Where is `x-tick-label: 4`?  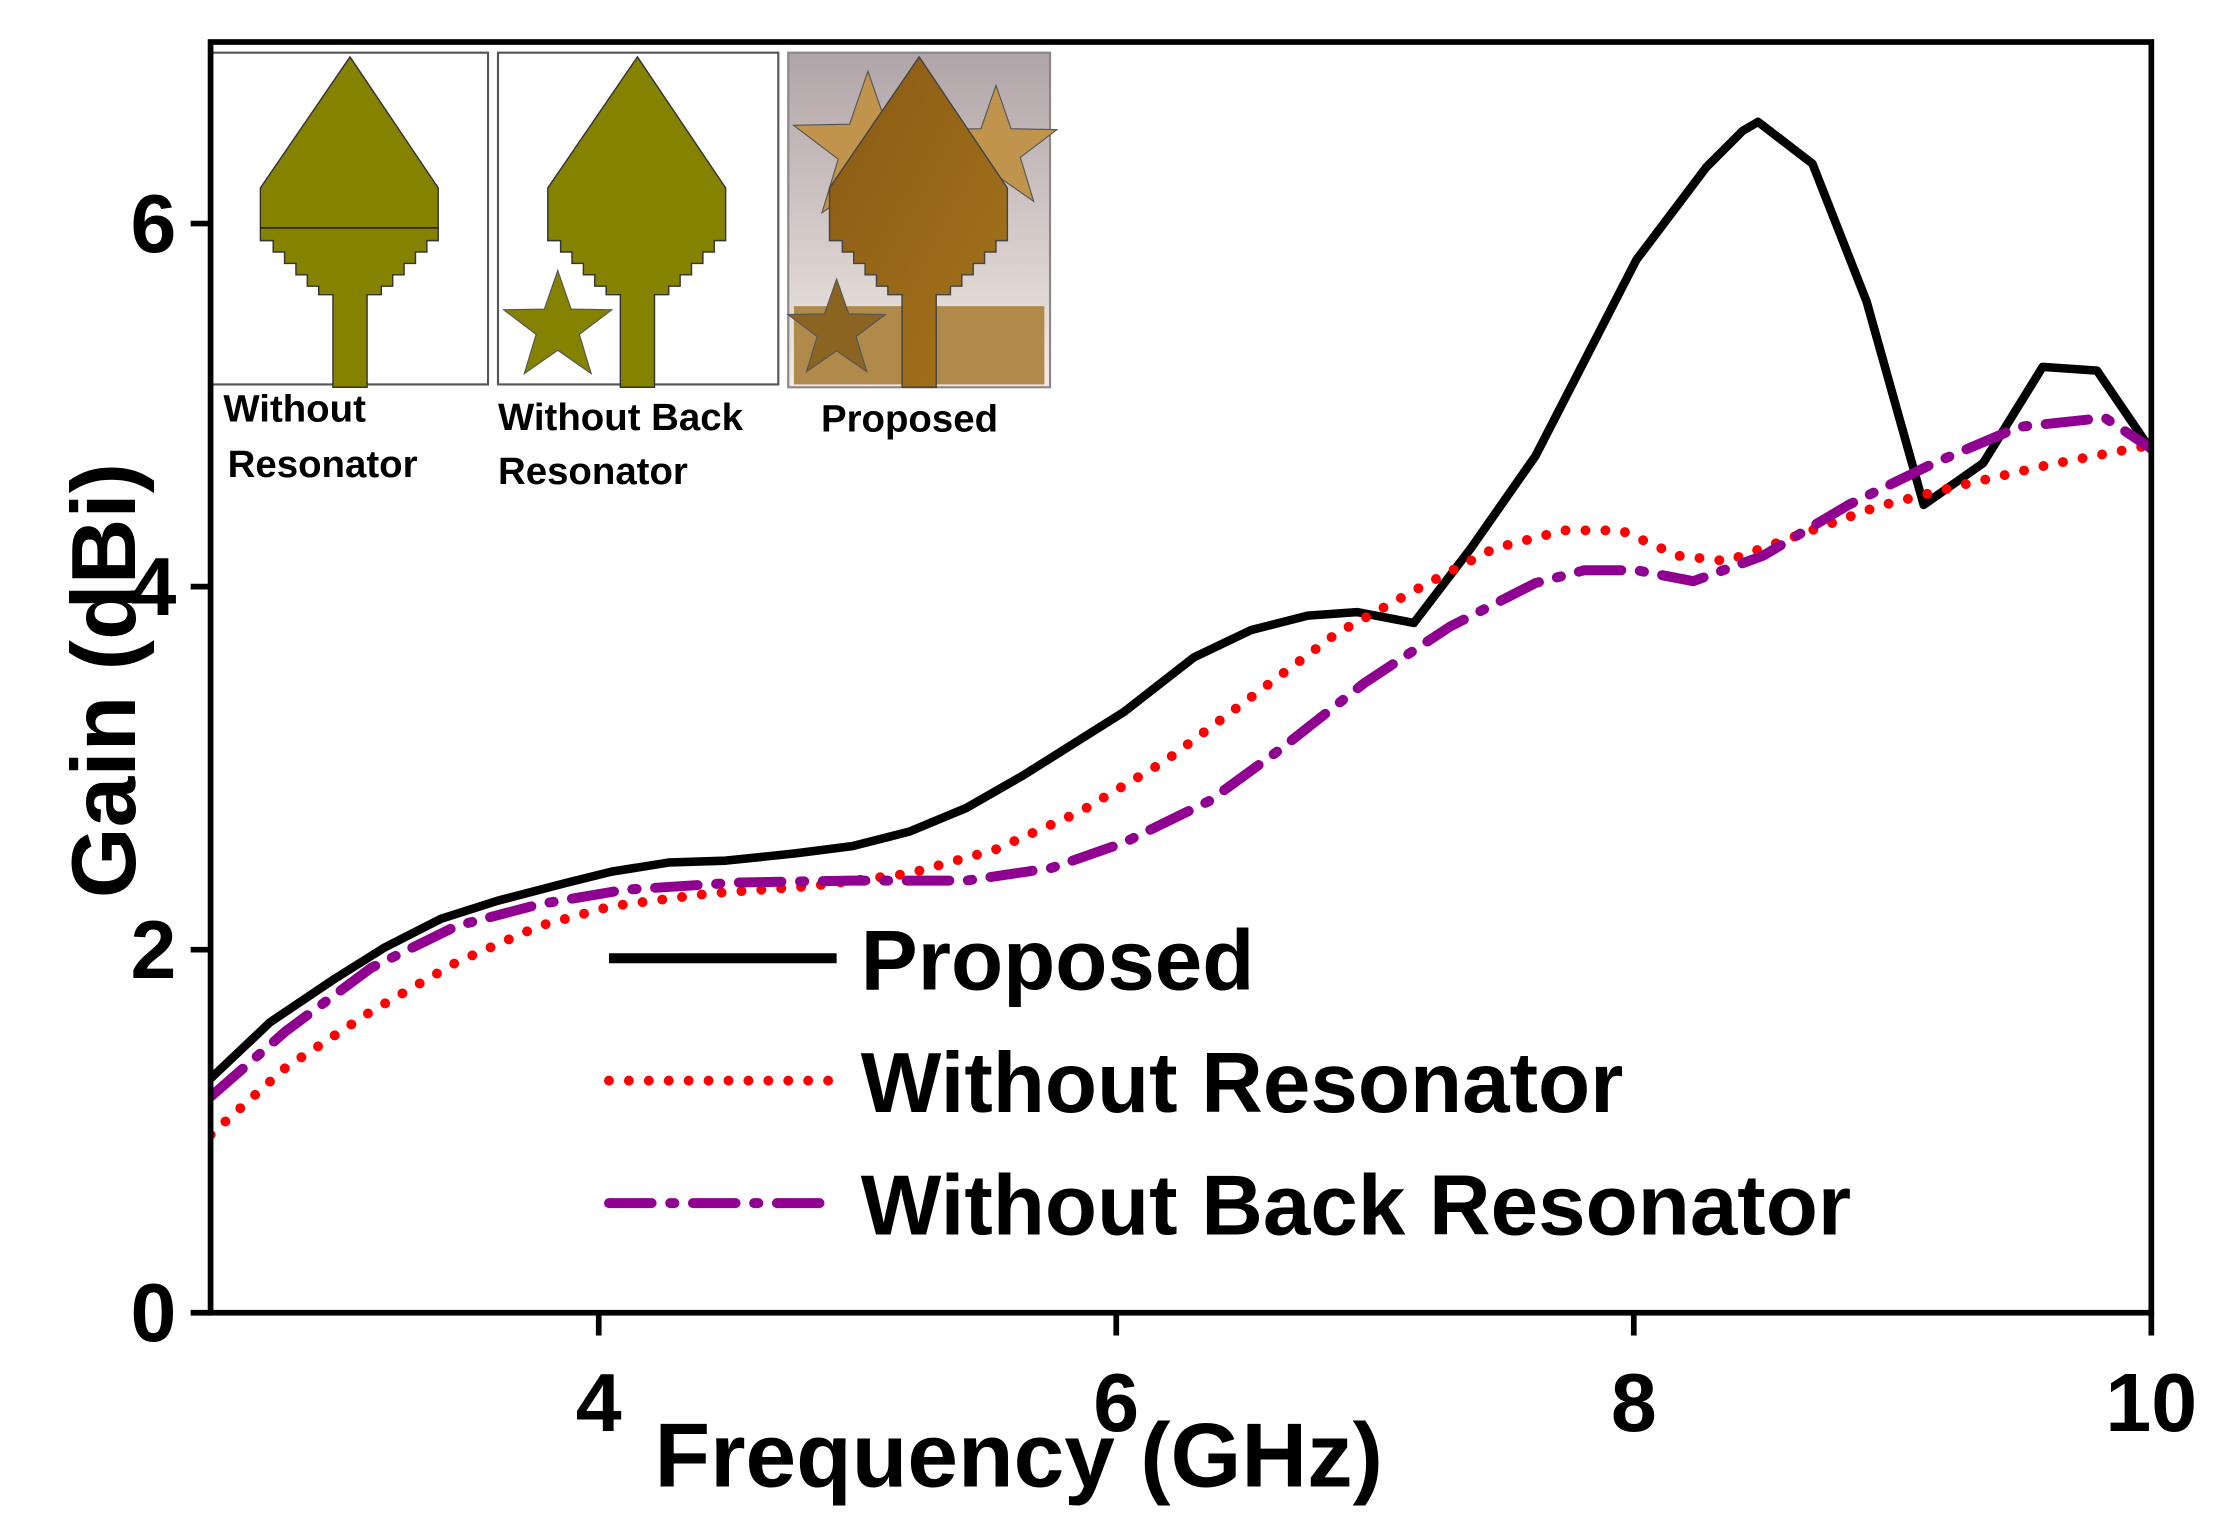 x-tick-label: 4 is located at coordinates (599, 1403).